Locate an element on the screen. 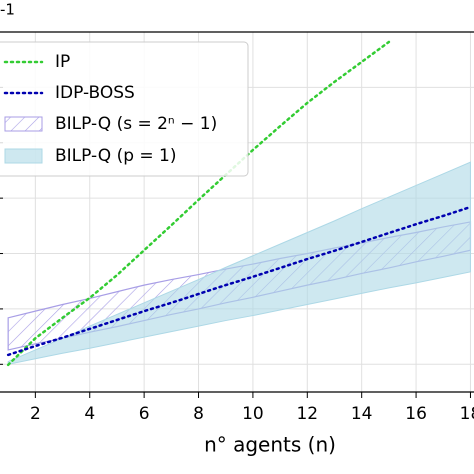 Image resolution: width=474 pixels, height=474 pixels. legend-label: IDP-BOSS is located at coordinates (95, 93).